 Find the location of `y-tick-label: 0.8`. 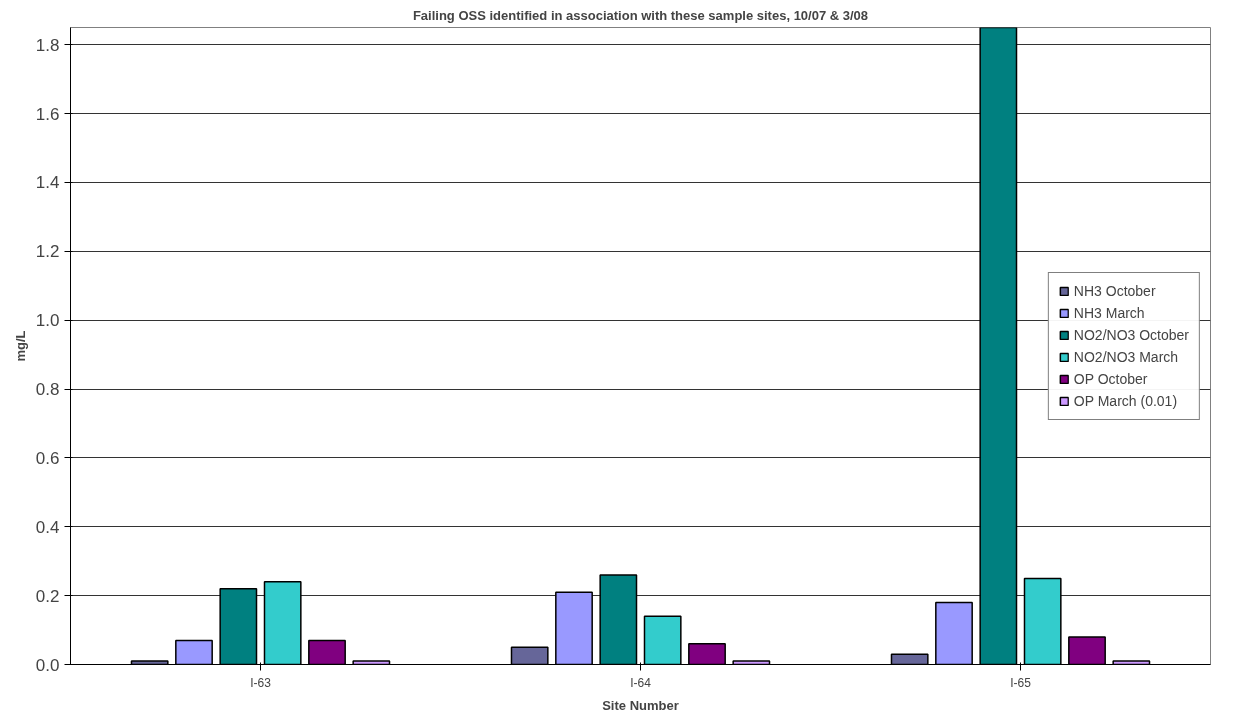

y-tick-label: 0.8 is located at coordinates (47, 390).